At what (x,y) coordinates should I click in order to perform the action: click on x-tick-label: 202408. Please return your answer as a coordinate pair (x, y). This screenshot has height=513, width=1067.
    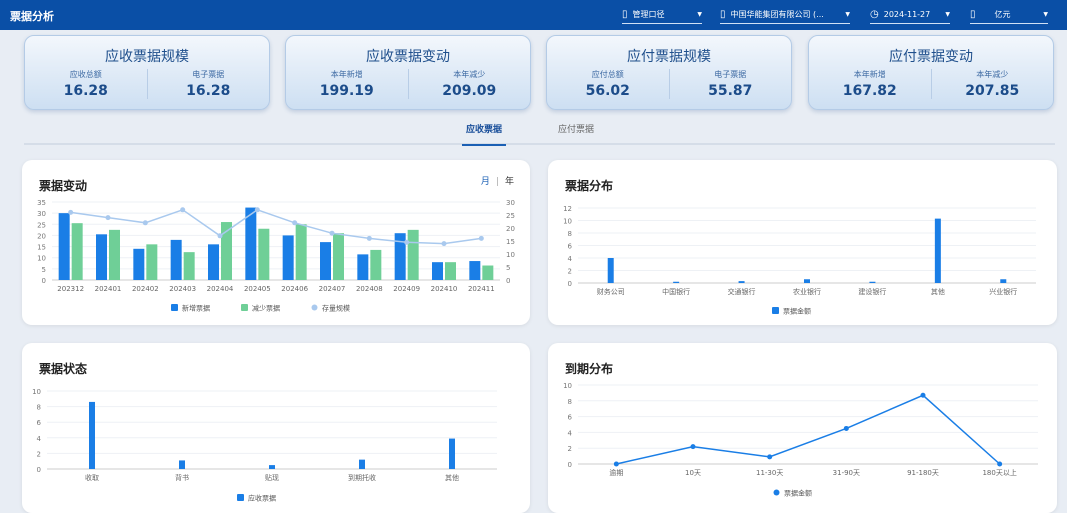
    Looking at the image, I should click on (369, 289).